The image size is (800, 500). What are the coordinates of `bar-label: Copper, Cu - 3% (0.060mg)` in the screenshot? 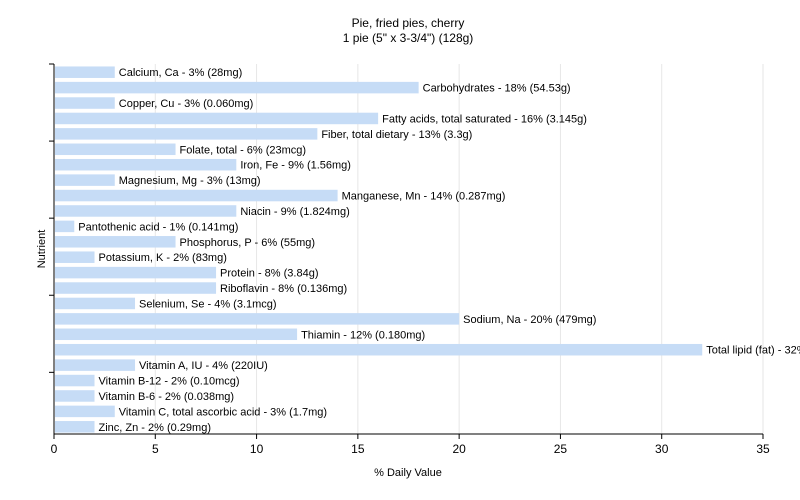 It's located at (186, 104).